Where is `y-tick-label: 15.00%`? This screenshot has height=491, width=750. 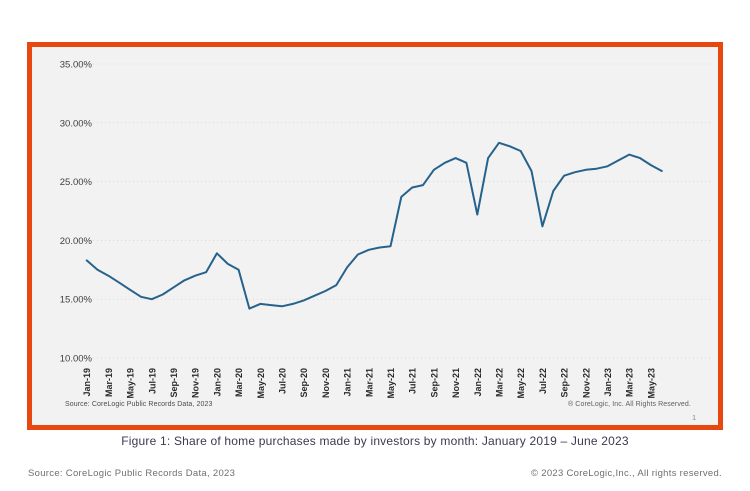
y-tick-label: 15.00% is located at coordinates (76, 300).